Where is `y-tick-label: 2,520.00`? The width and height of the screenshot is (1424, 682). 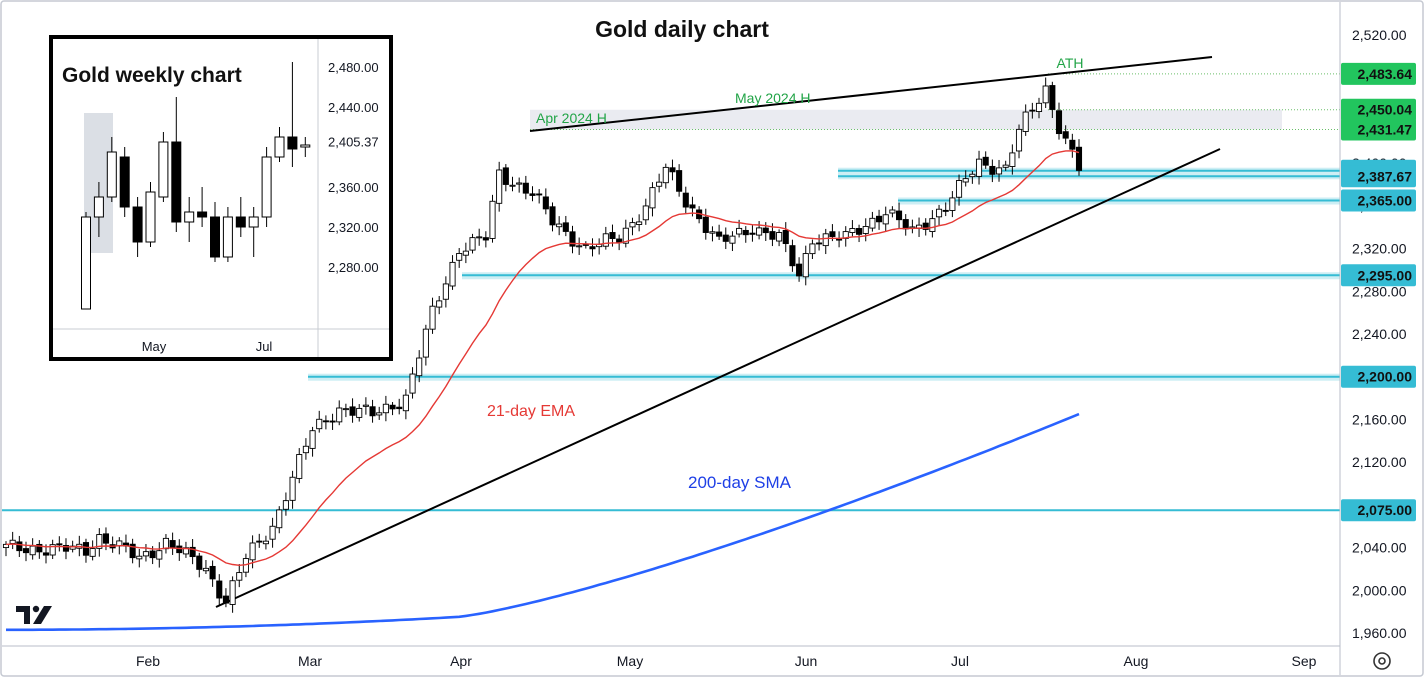 y-tick-label: 2,520.00 is located at coordinates (1379, 35).